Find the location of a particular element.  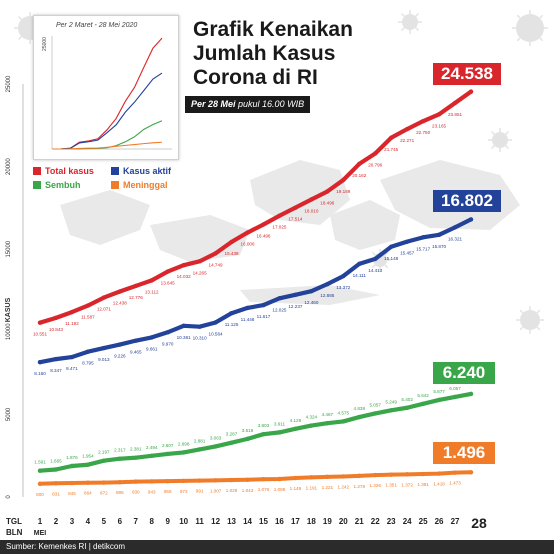

data-label: 15.457 is located at coordinates (407, 253).